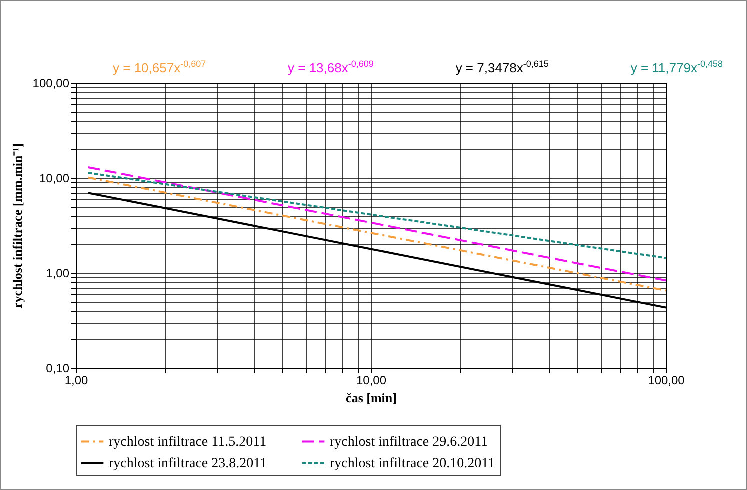 This screenshot has height=490, width=747. I want to click on y-axis-title: rychlost infiltrace [mm.min⁻¹], so click(17, 226).